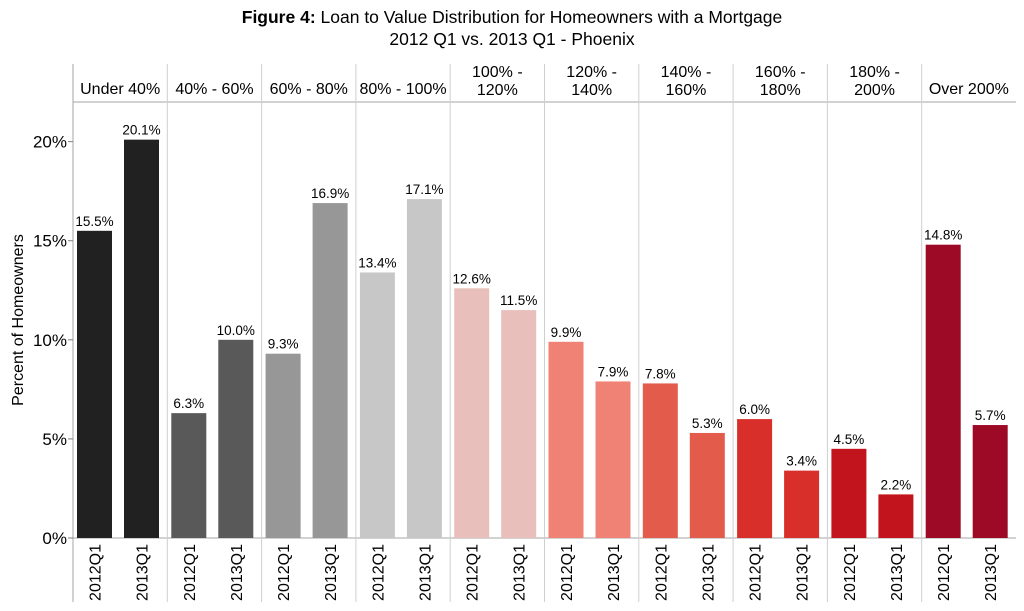 This screenshot has width=1024, height=611. I want to click on group-header-label: 60% - 80%, so click(309, 89).